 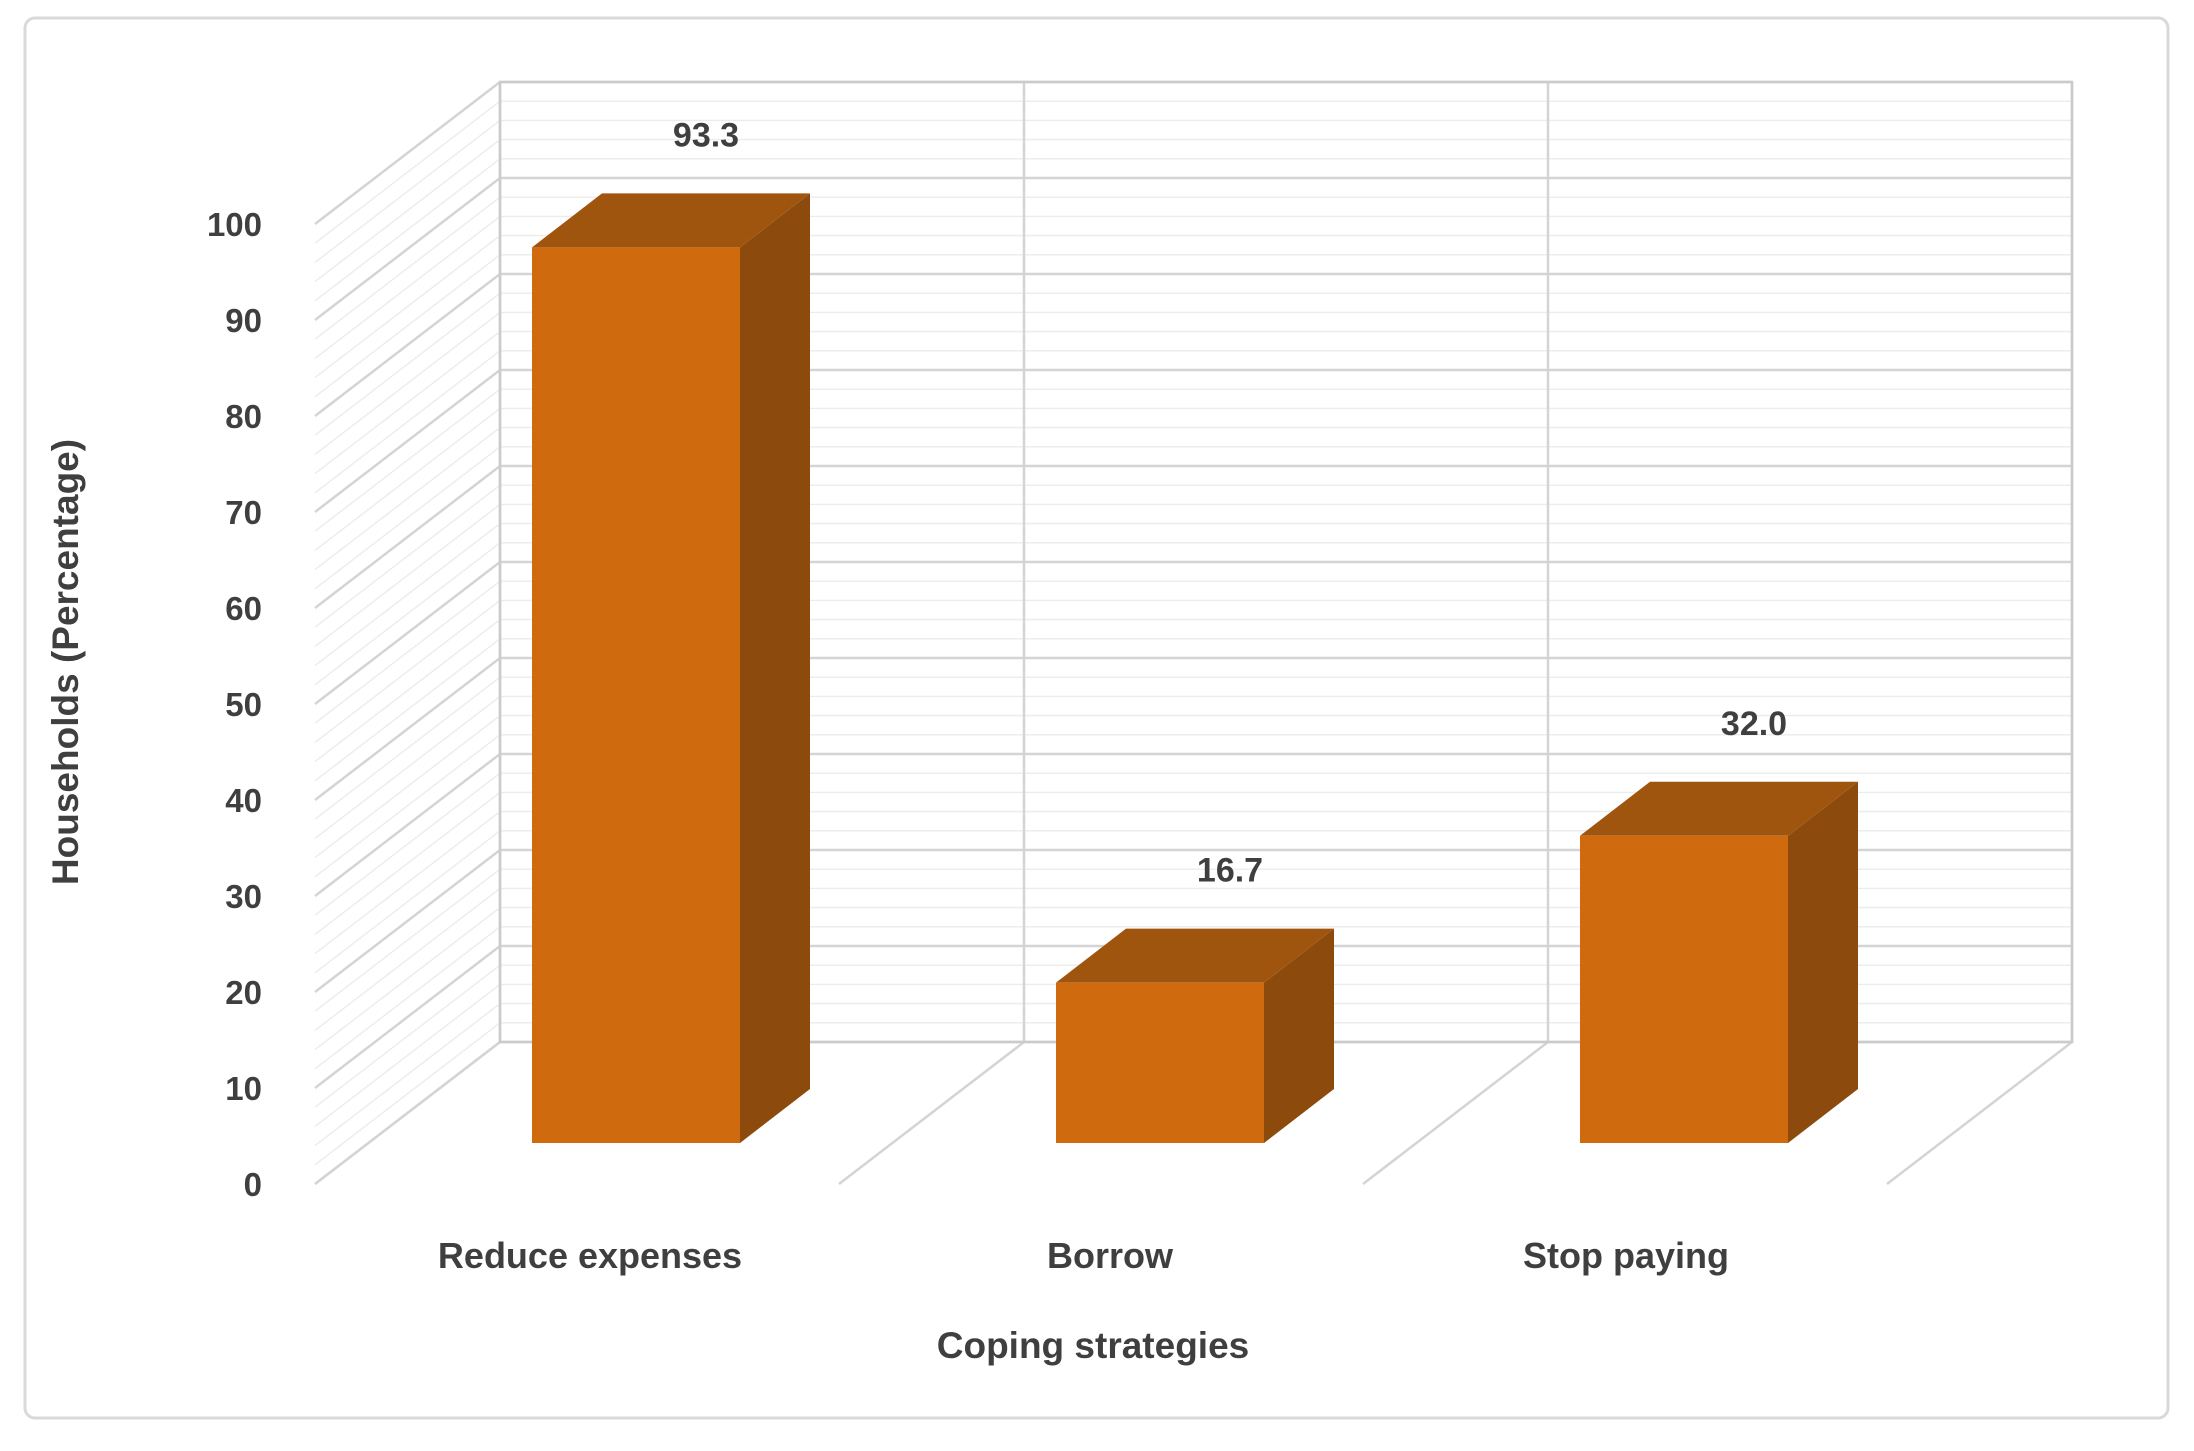 I want to click on y-tick-label: 0, so click(x=253, y=1184).